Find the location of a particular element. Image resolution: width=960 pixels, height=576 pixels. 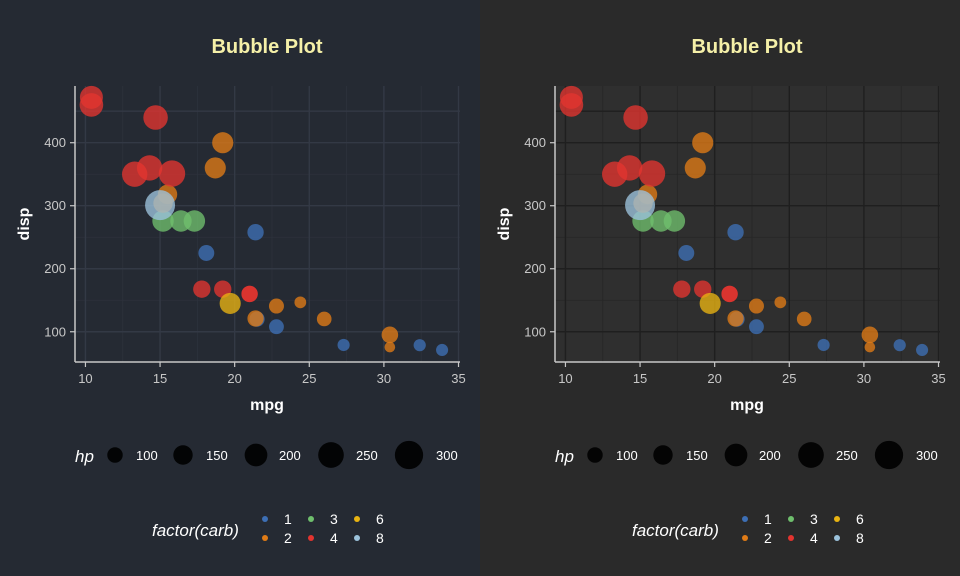

chart-title: Bubble Plot is located at coordinates (266, 47).